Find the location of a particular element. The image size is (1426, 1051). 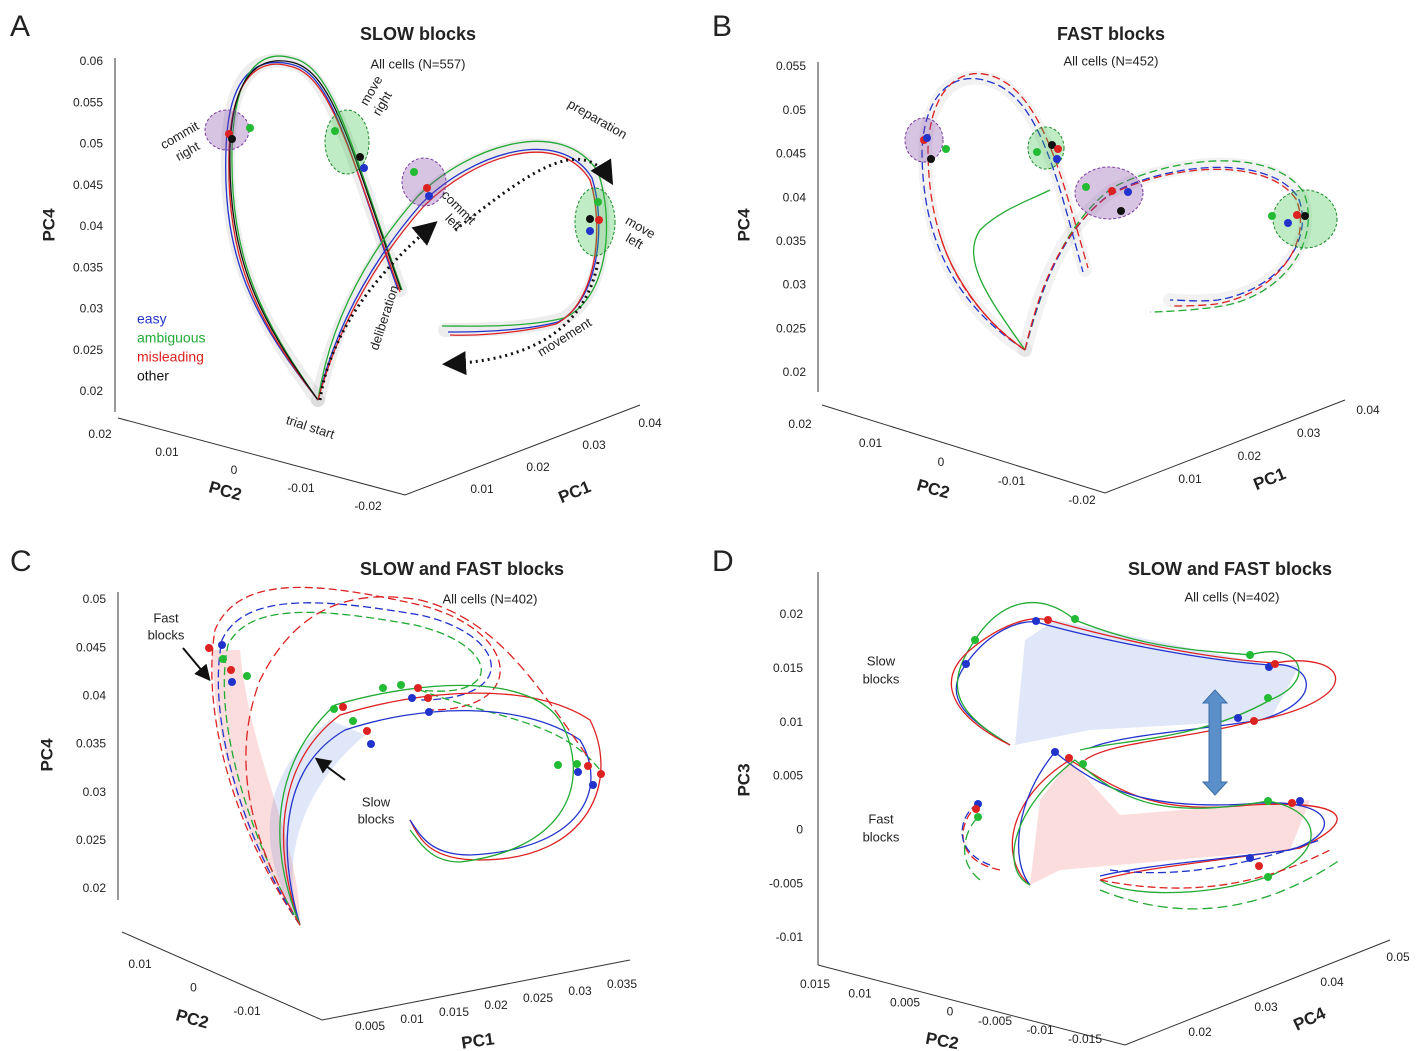

legend-entry: easy is located at coordinates (152, 319).